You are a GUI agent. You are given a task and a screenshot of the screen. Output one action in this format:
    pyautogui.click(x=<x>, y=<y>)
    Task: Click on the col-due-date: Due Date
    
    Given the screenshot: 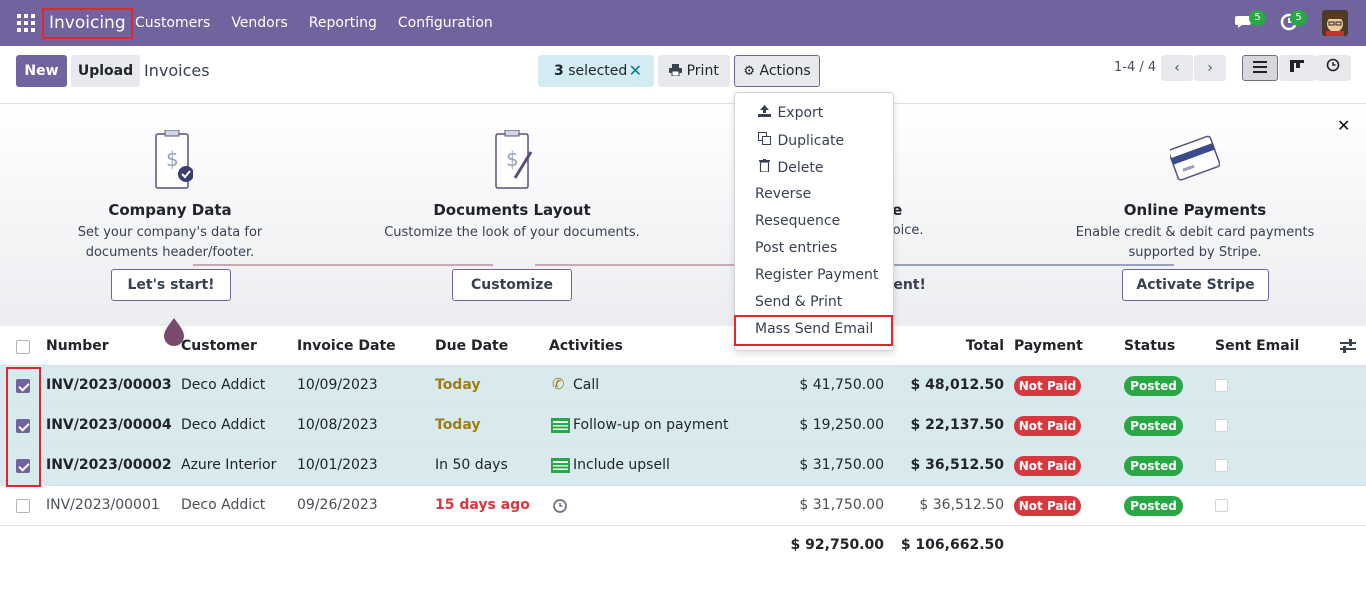 What is the action you would take?
    pyautogui.click(x=472, y=346)
    